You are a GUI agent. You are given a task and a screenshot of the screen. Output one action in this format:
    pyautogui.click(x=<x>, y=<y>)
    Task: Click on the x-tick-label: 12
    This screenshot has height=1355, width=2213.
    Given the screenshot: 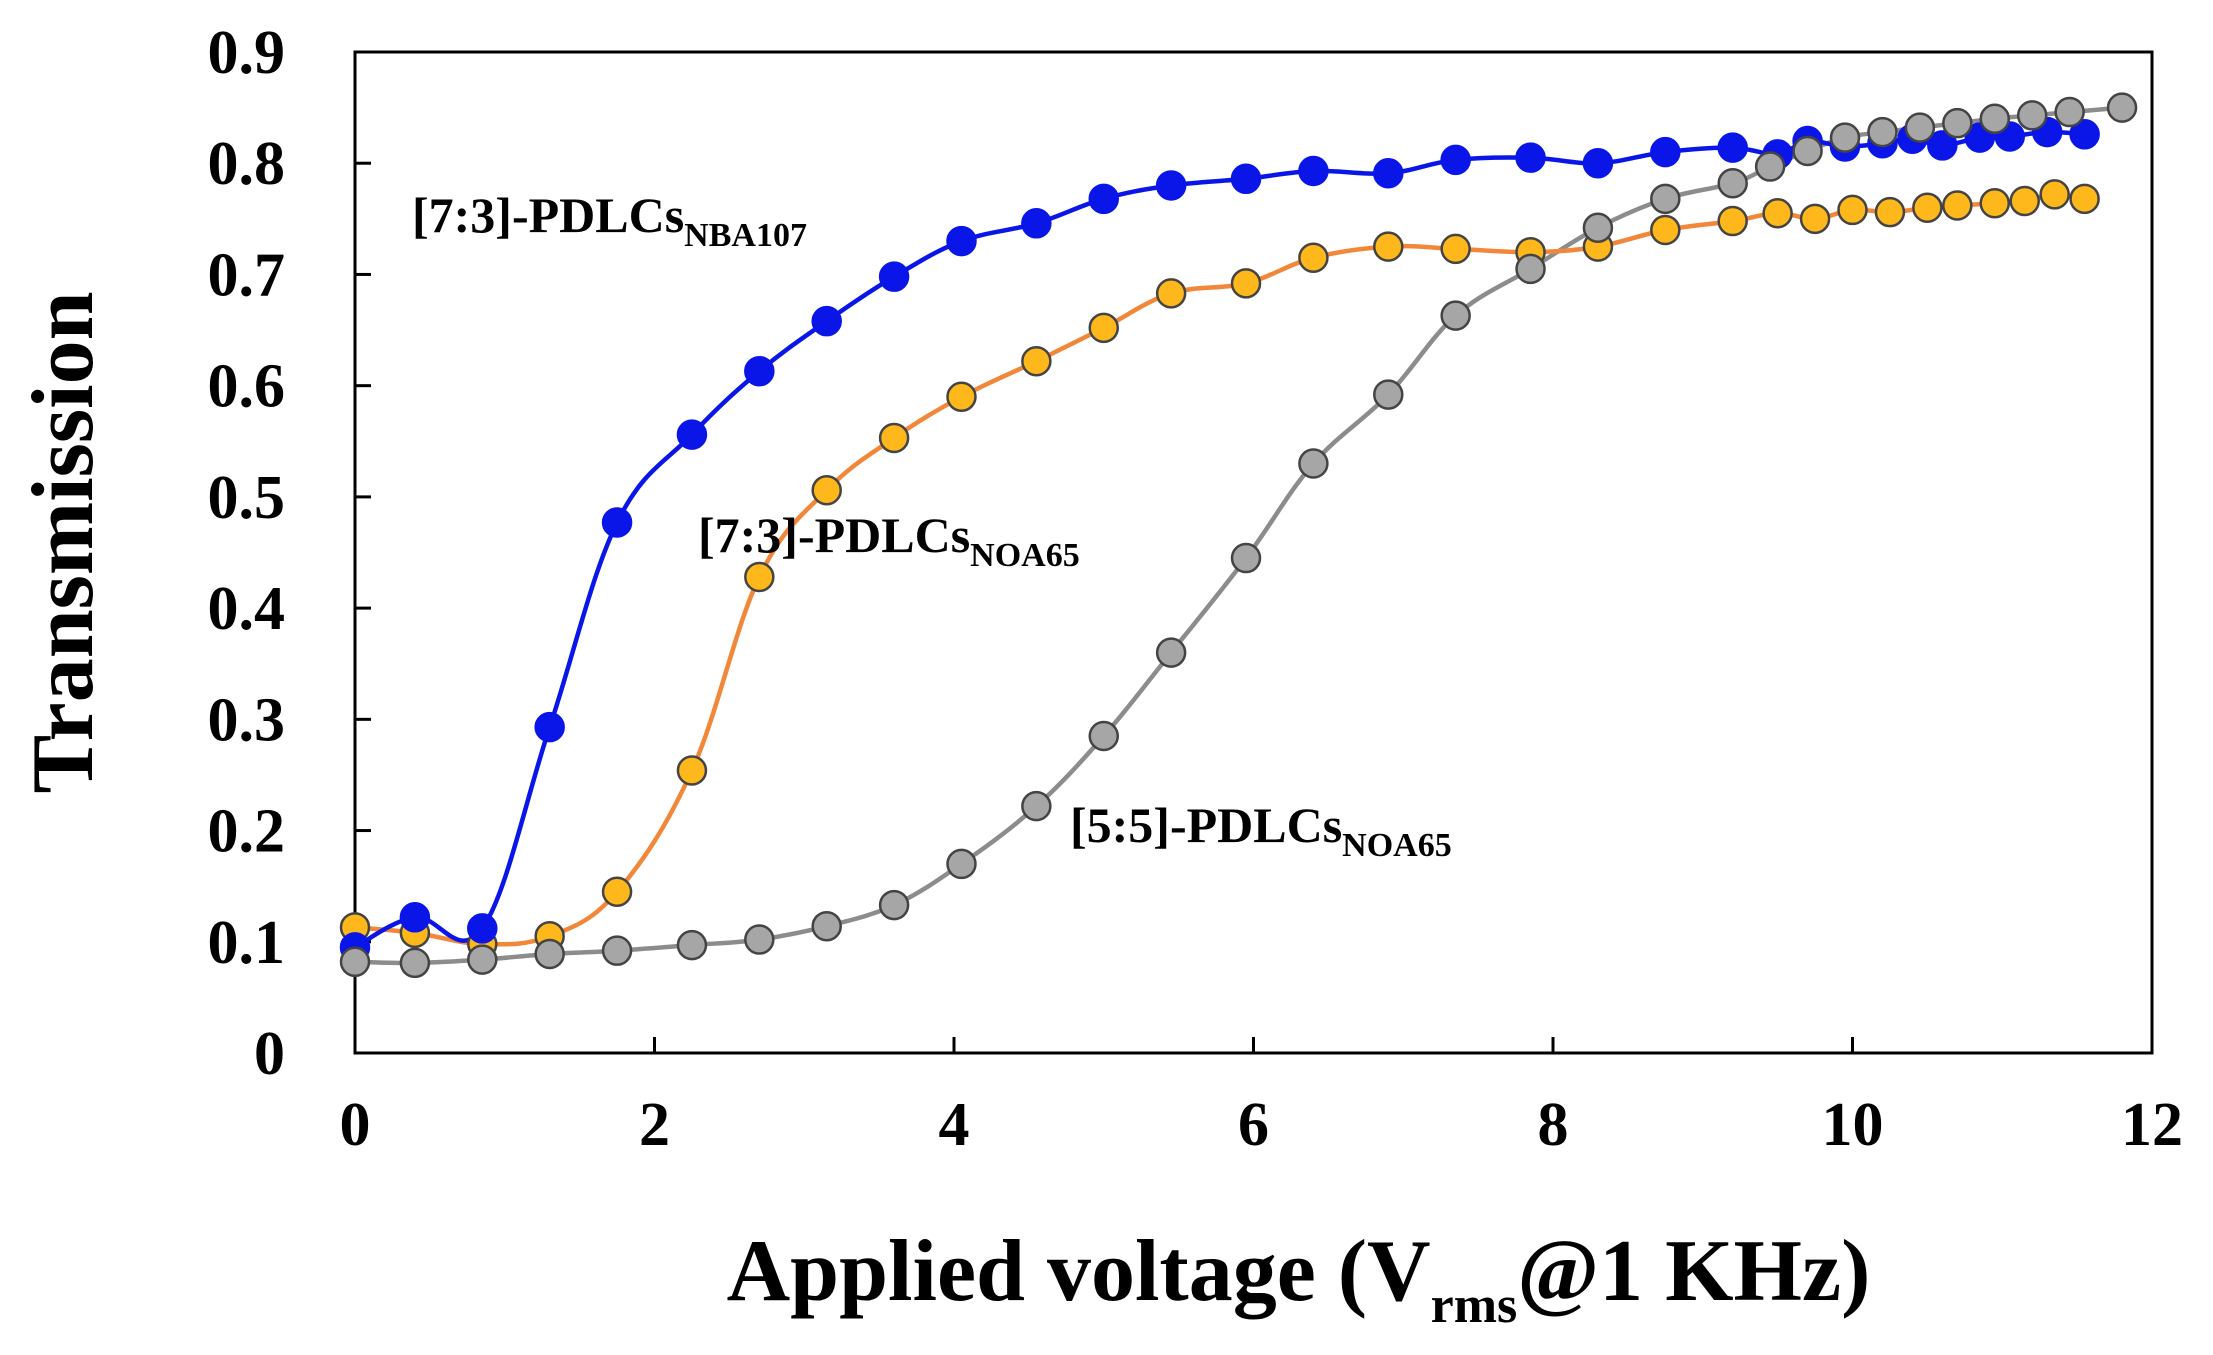 What is the action you would take?
    pyautogui.click(x=2152, y=1125)
    